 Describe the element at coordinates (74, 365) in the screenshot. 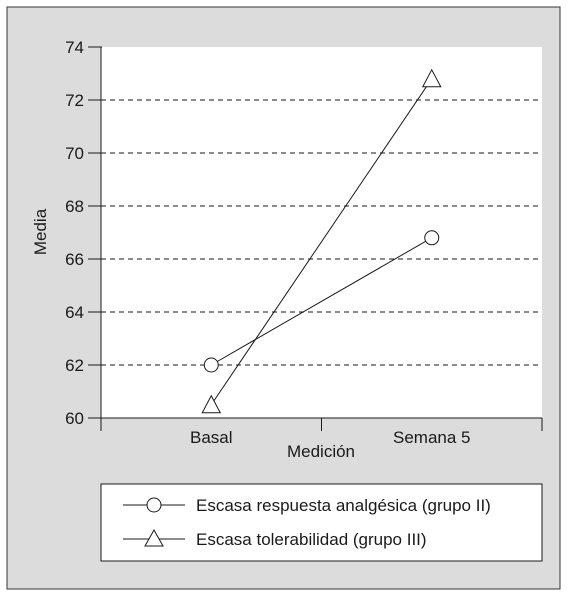

I see `y-tick-label: 62` at that location.